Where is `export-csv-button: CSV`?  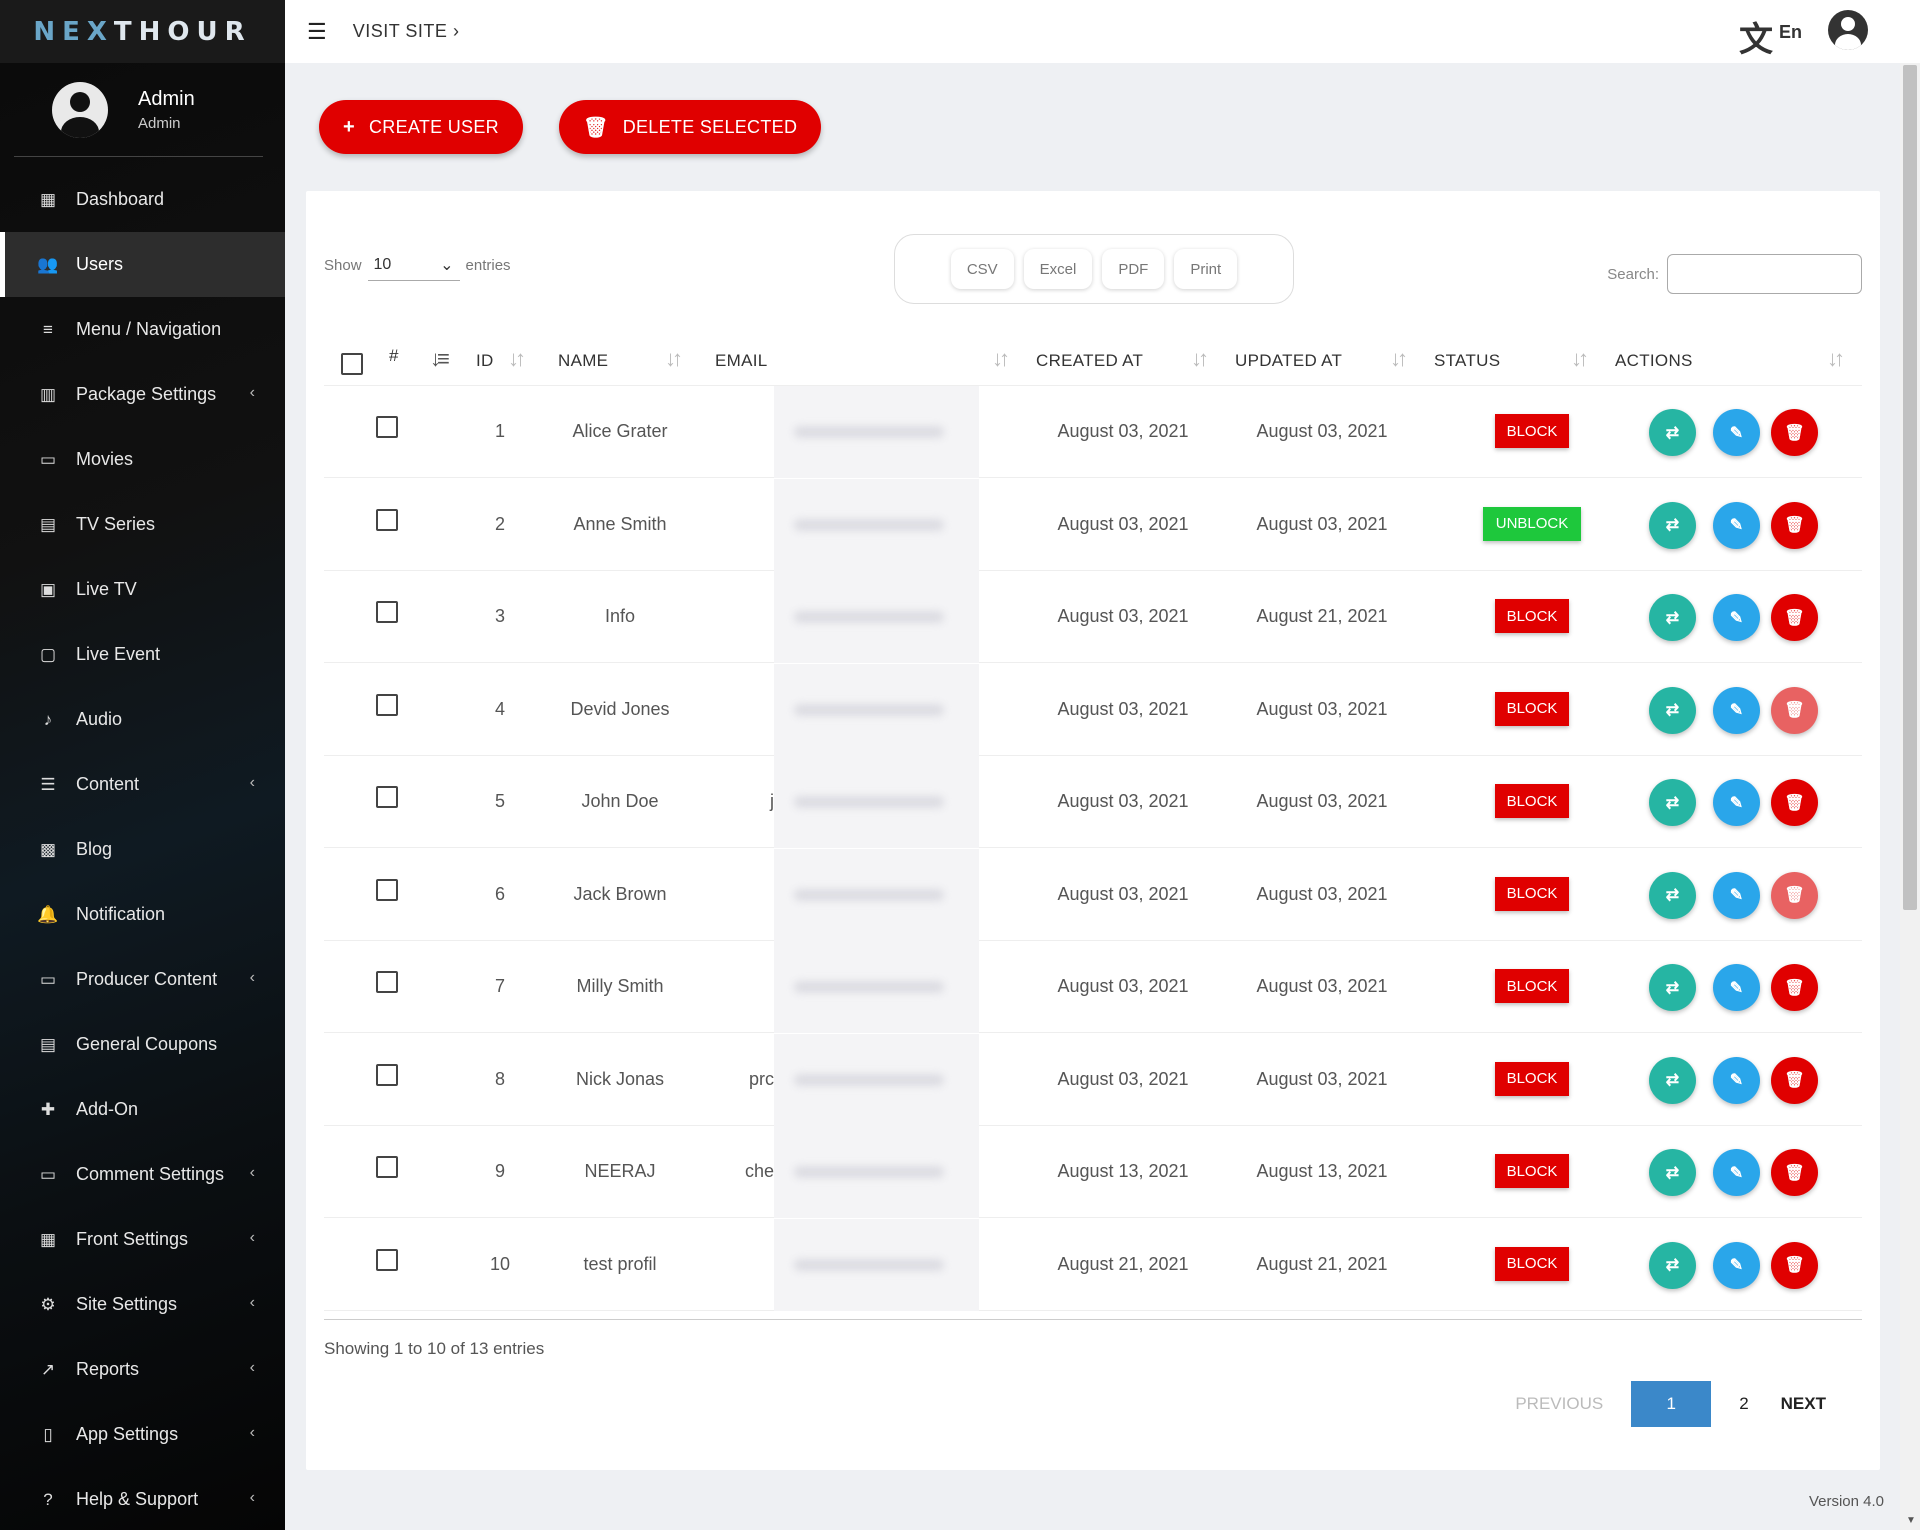
export-csv-button: CSV is located at coordinates (982, 269).